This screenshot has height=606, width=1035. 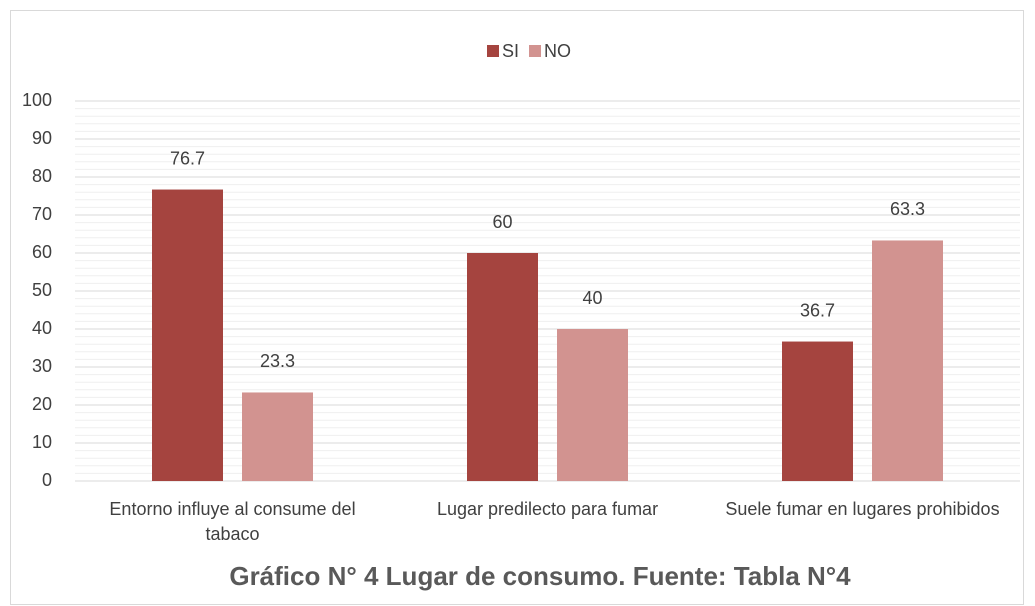 I want to click on data-label: 76.7, so click(x=187, y=158).